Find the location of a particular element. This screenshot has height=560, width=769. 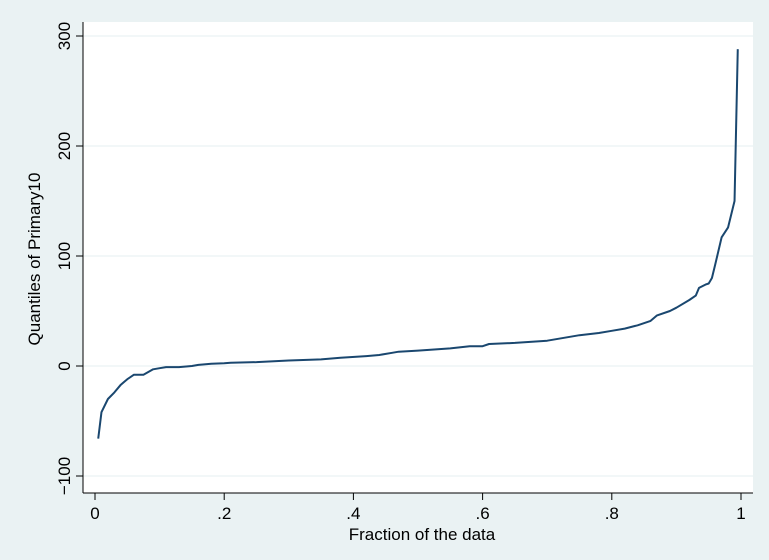

y-ticks: −100 0 100 200 300 is located at coordinates (69, 258).